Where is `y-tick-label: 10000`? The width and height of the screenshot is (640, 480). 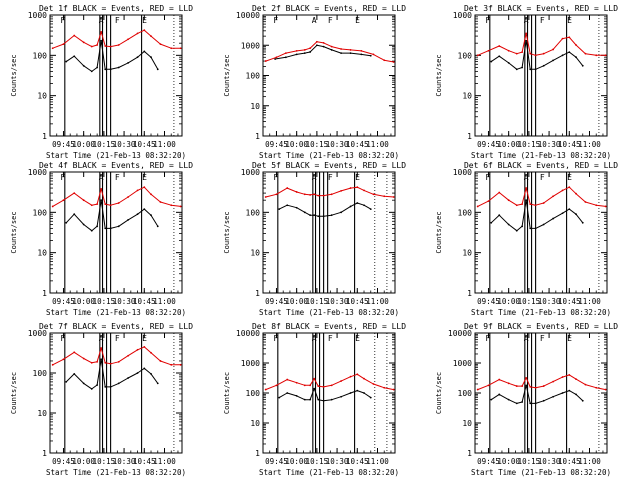 y-tick-label: 10000 is located at coordinates (248, 333).